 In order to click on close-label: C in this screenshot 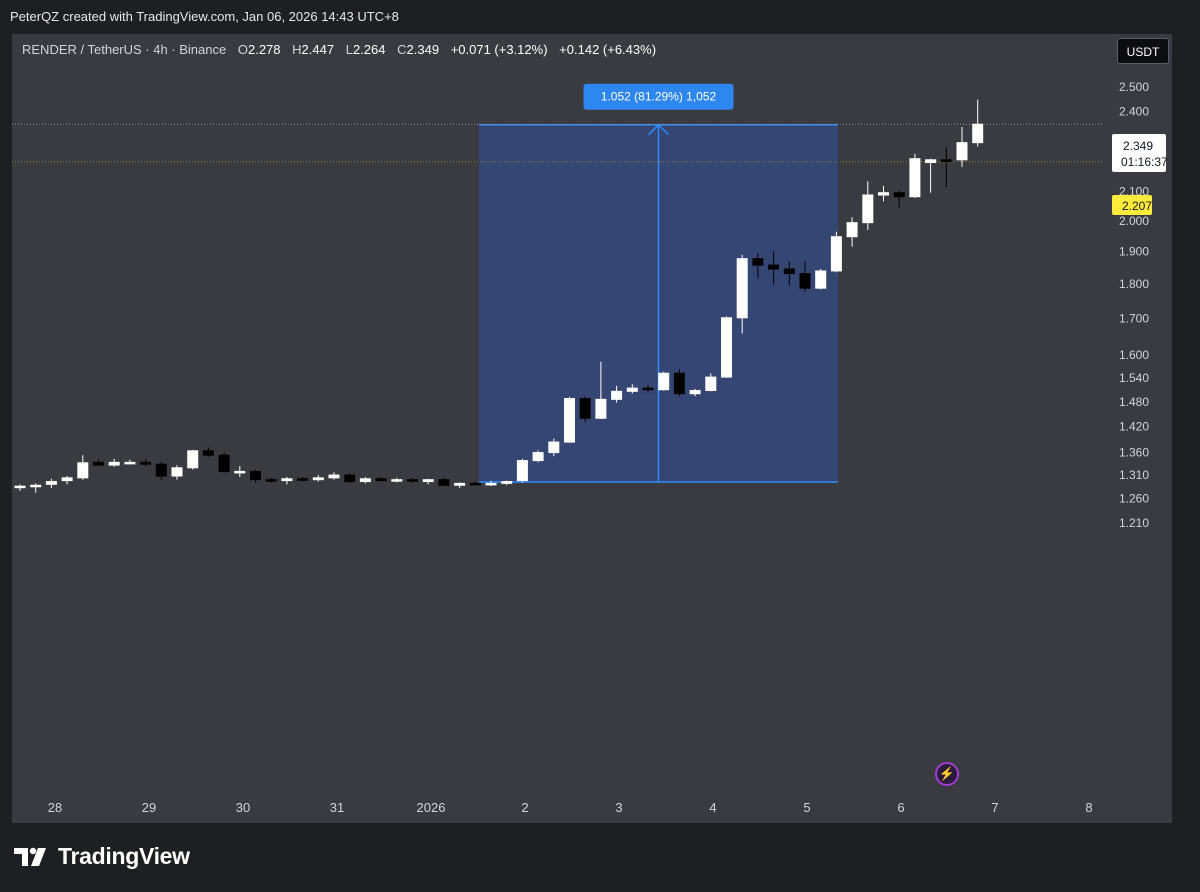, I will do `click(402, 49)`.